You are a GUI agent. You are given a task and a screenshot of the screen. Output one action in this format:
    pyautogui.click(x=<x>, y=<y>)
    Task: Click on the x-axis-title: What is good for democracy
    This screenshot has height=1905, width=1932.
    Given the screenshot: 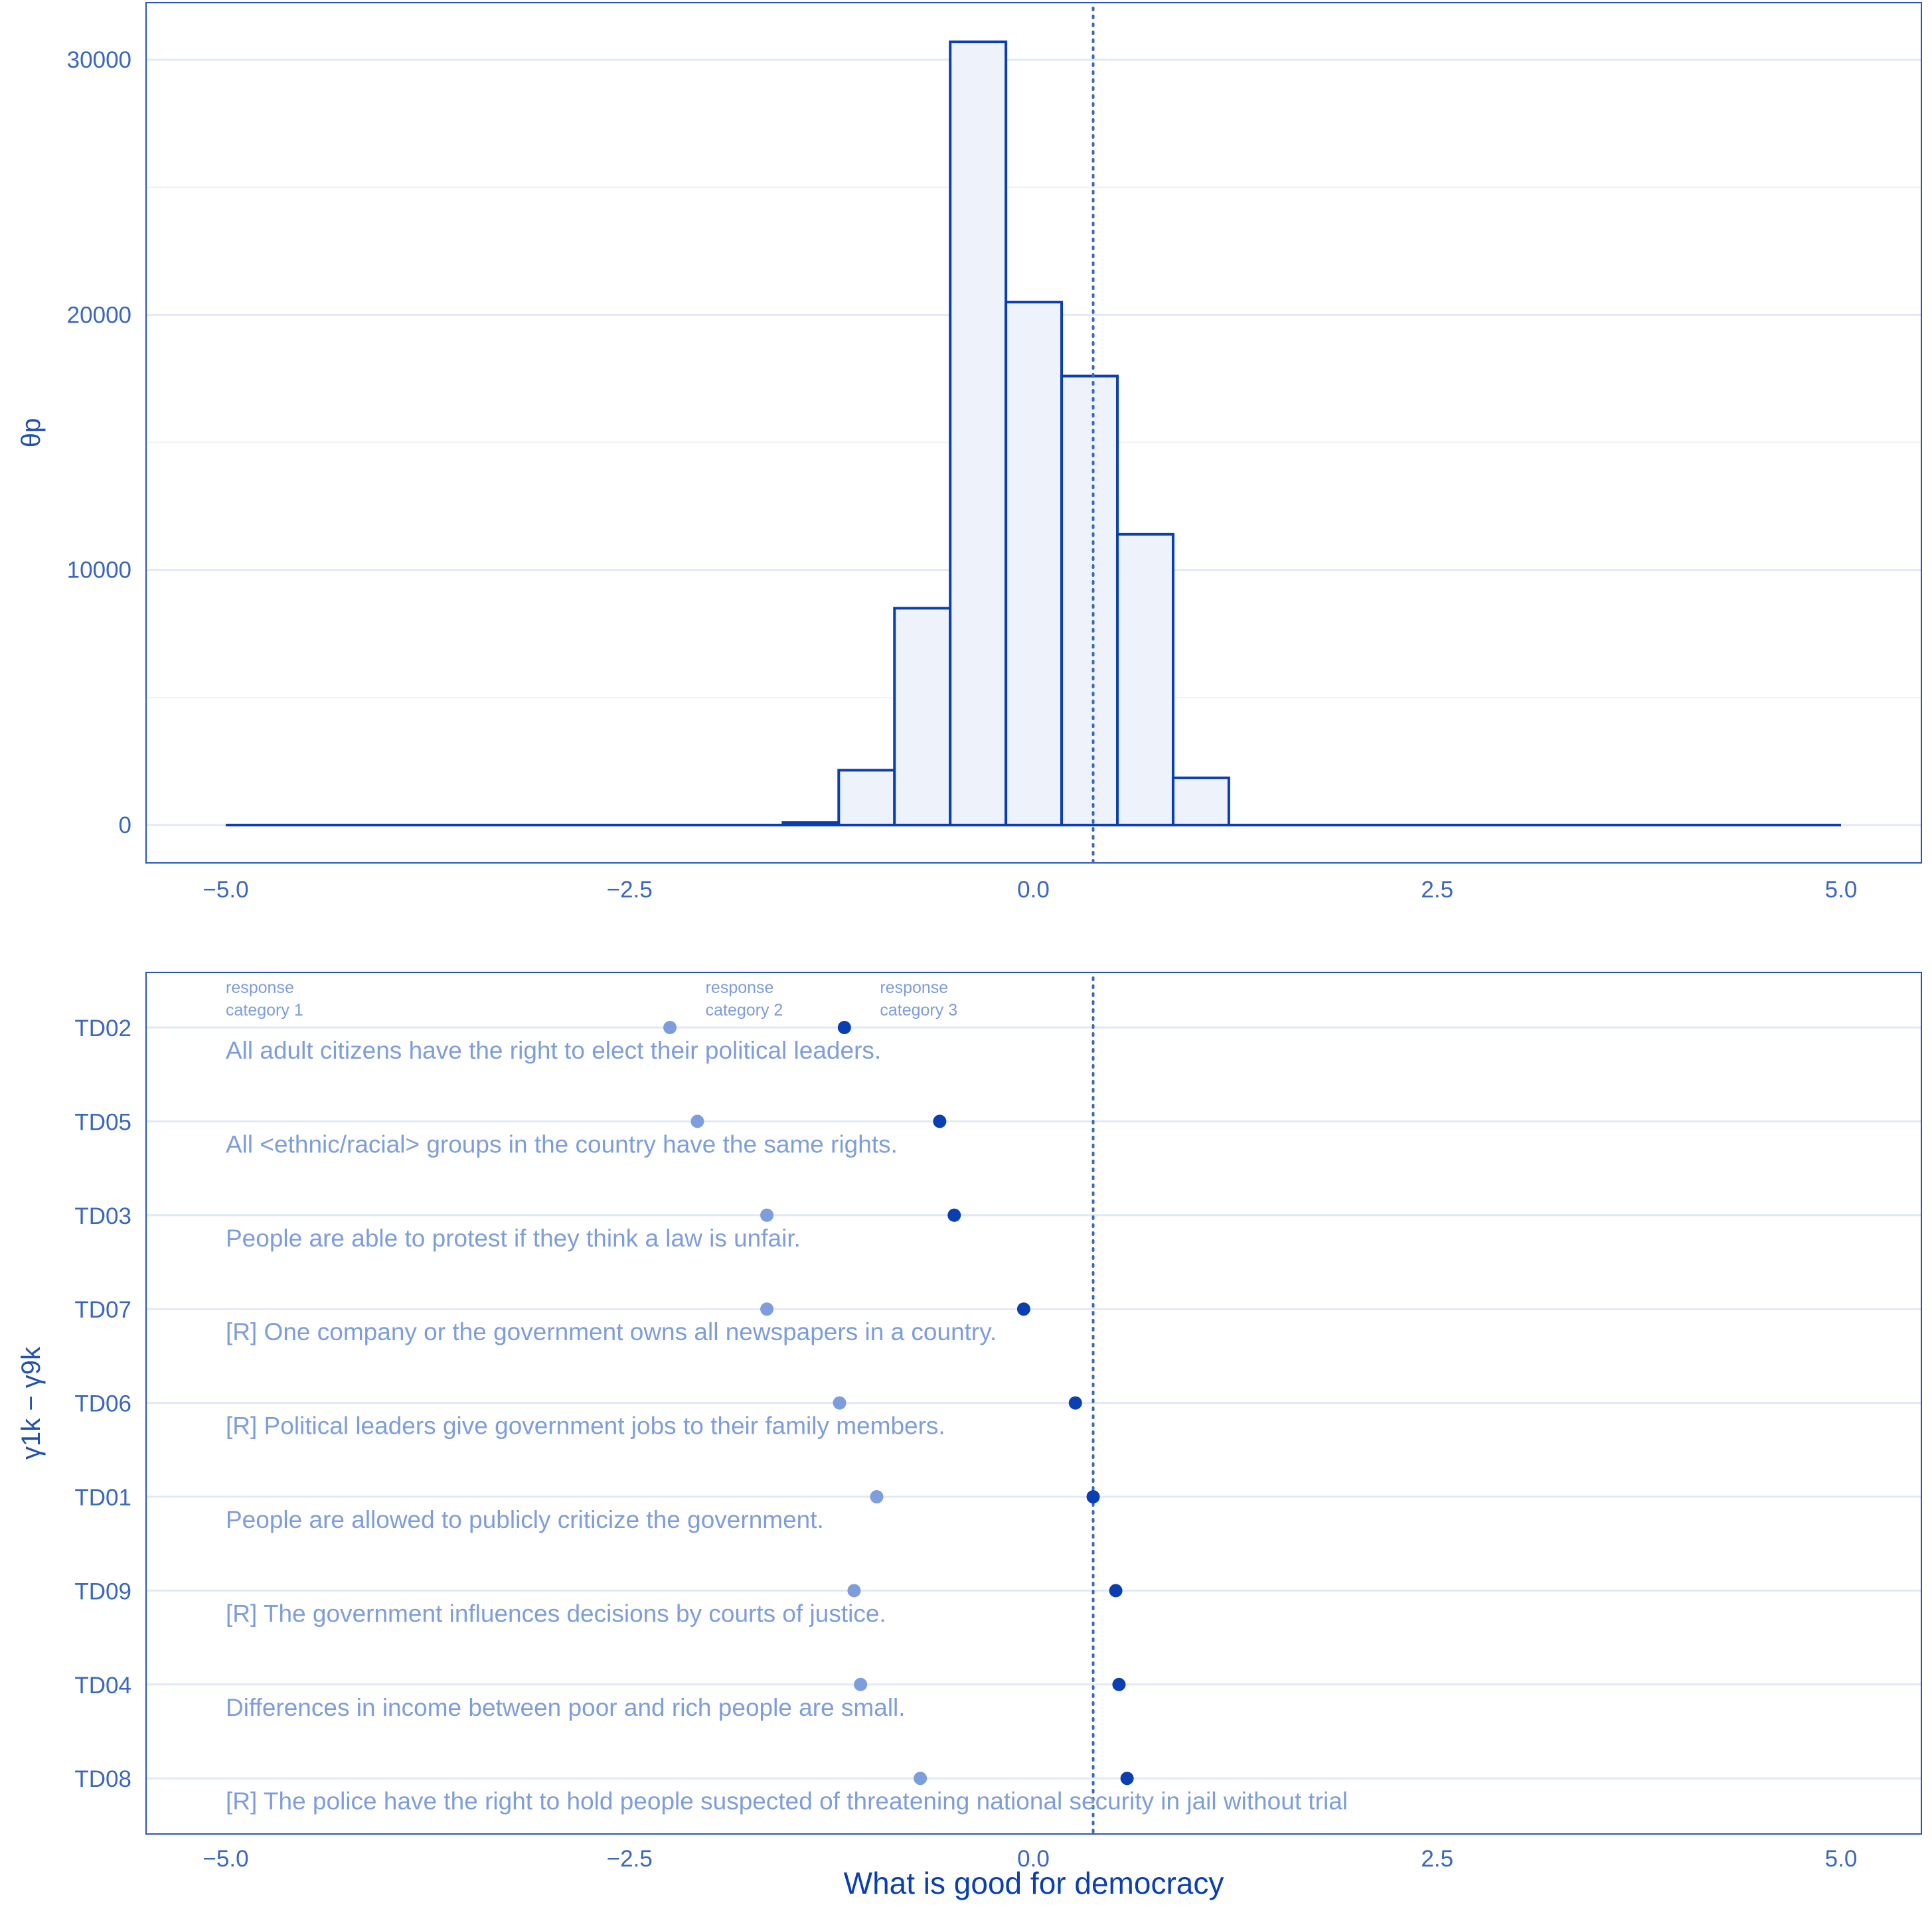 What is the action you would take?
    pyautogui.click(x=1034, y=1883)
    